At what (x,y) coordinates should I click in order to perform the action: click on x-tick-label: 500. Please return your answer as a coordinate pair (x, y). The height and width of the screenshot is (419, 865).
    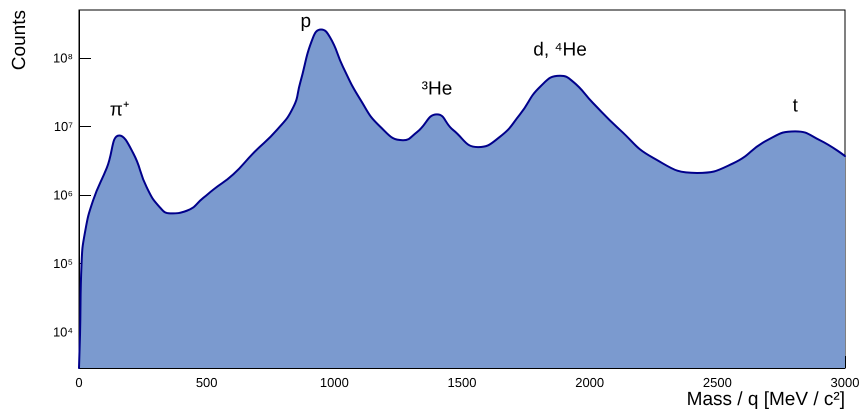
    Looking at the image, I should click on (207, 382).